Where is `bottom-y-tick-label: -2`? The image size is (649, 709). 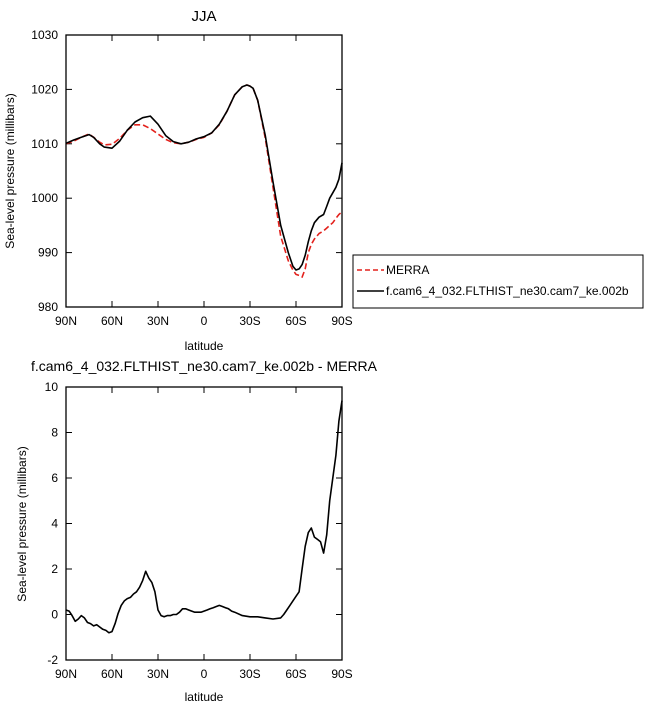
bottom-y-tick-label: -2 is located at coordinates (52, 660).